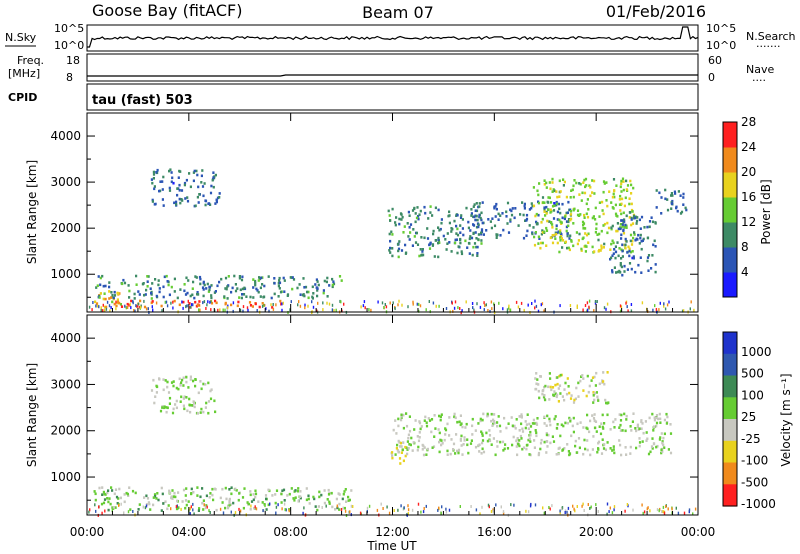 The width and height of the screenshot is (800, 554). What do you see at coordinates (730, 343) in the screenshot?
I see `velocity-colorbar-segment` at bounding box center [730, 343].